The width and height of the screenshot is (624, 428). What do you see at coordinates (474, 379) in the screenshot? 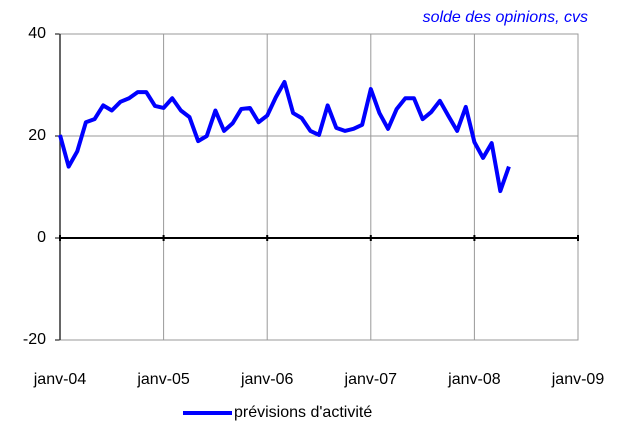
I see `x-tick-label: janv-08` at bounding box center [474, 379].